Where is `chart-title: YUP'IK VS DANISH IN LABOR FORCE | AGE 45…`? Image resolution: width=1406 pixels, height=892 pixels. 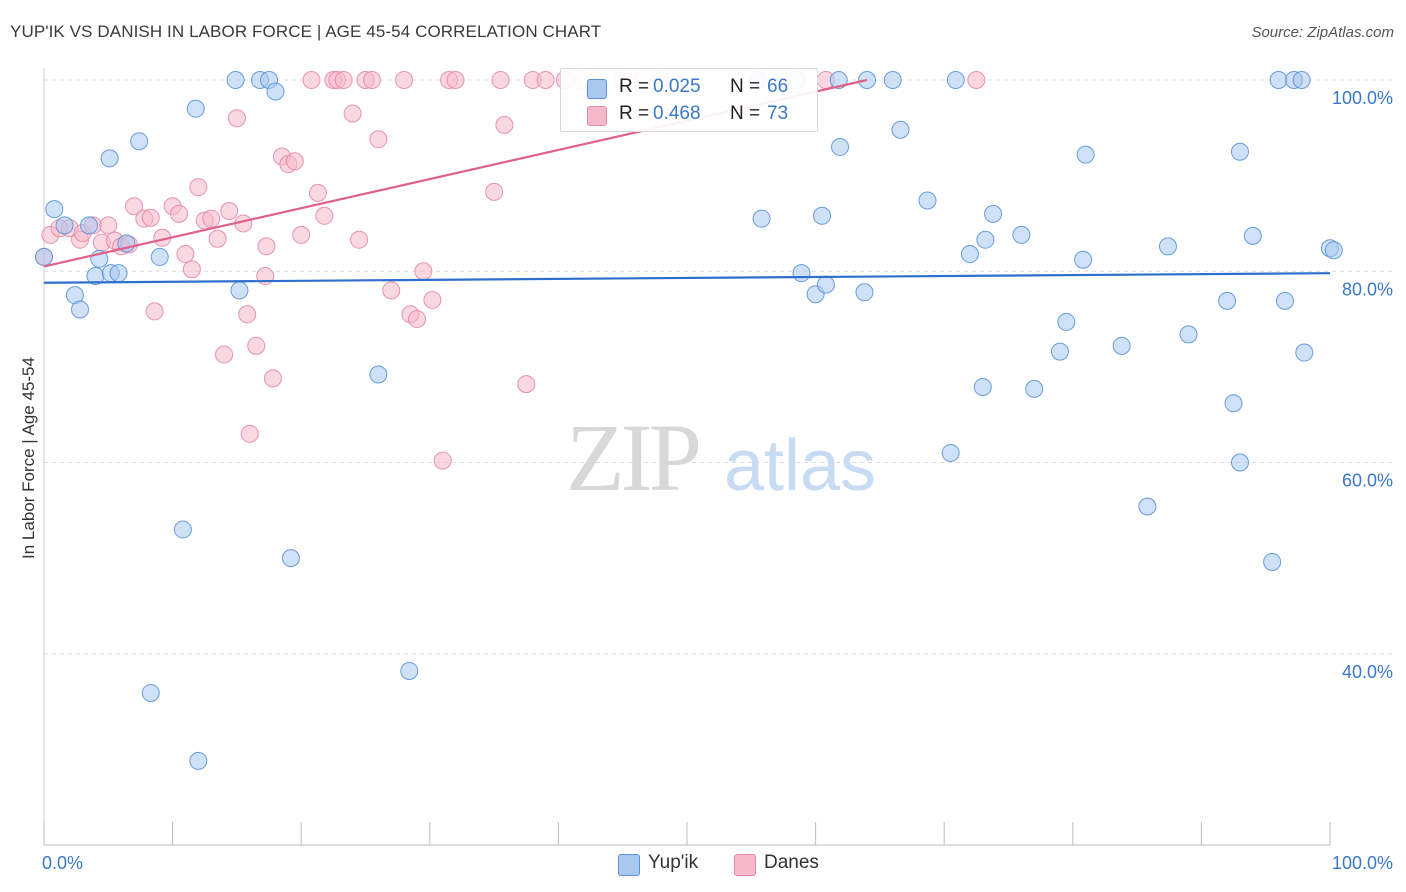
chart-title: YUP'IK VS DANISH IN LABOR FORCE | AGE 45… is located at coordinates (306, 31).